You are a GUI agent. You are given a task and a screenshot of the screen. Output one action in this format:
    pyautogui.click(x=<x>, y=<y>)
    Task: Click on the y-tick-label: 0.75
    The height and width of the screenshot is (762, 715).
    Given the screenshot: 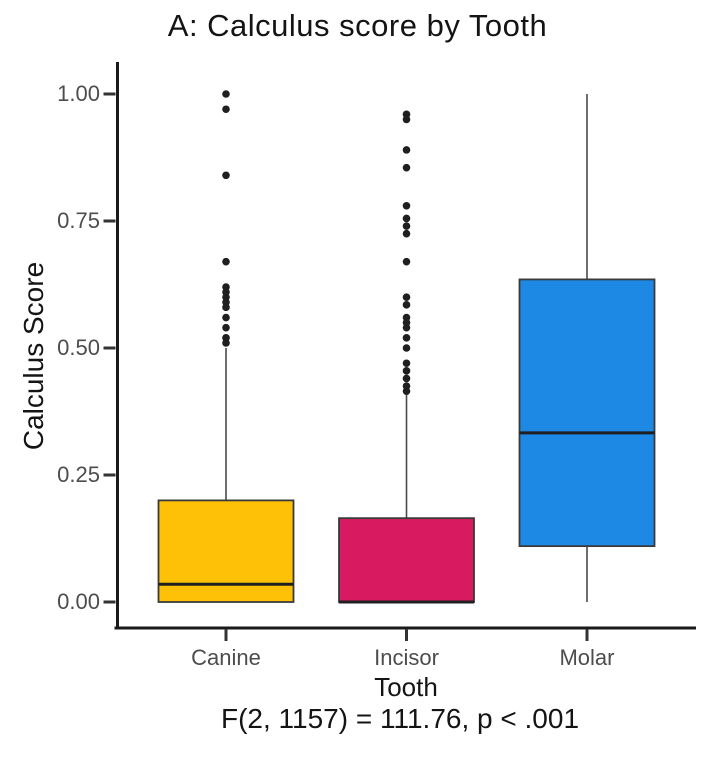 What is the action you would take?
    pyautogui.click(x=78, y=220)
    